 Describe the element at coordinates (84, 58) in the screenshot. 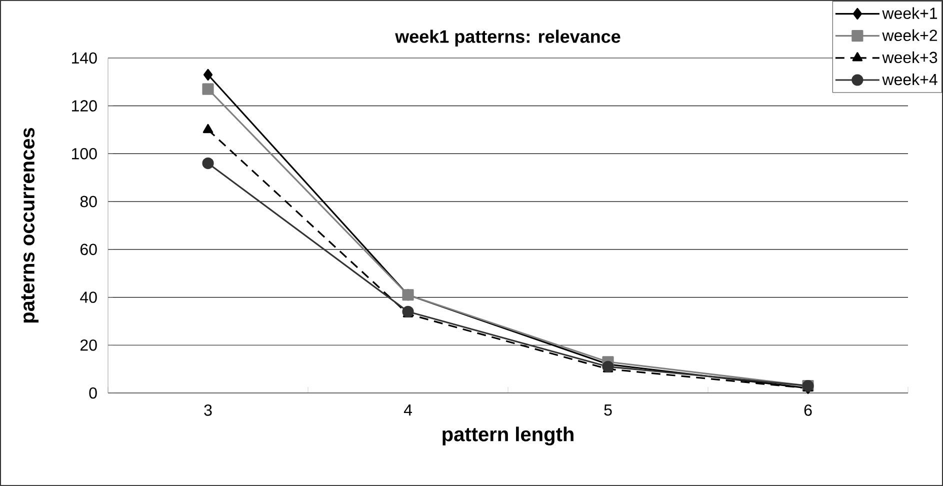

I see `y-tick-label: 140` at that location.